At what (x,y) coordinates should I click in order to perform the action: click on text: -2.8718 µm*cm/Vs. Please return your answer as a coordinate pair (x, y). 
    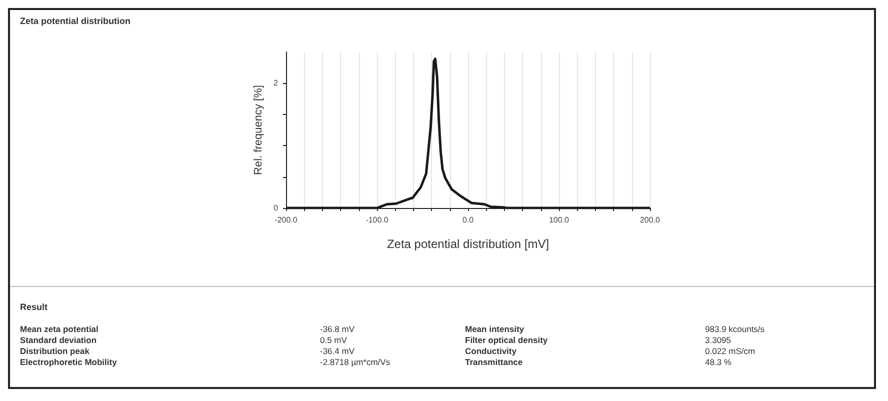
    Looking at the image, I should click on (356, 362).